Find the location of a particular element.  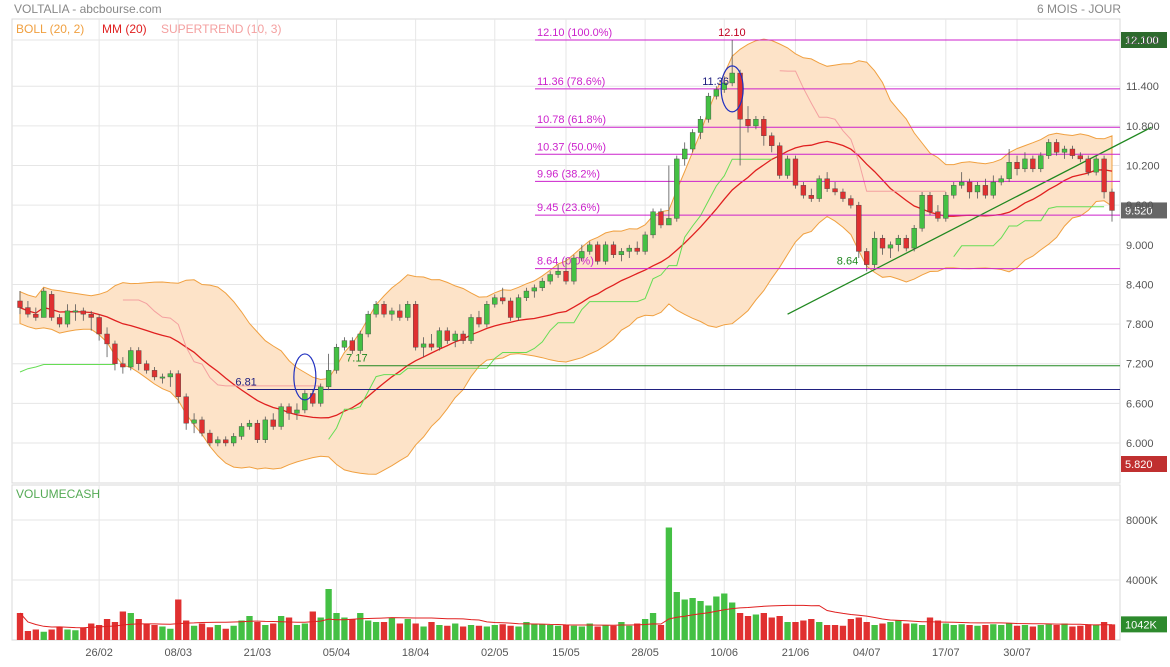

fibonacci-label: 10.37 (50.0%) is located at coordinates (571, 147).